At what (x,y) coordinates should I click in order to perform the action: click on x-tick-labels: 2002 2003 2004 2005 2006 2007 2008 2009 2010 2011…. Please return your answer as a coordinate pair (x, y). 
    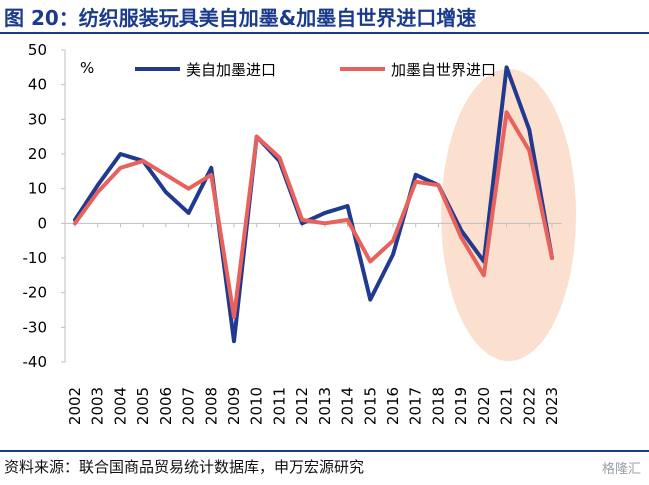
    Looking at the image, I should click on (313, 406).